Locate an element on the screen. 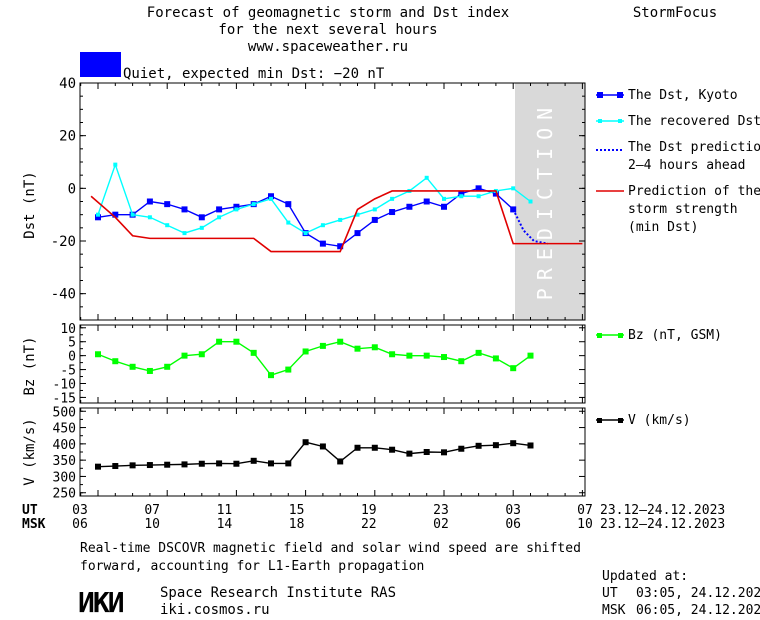 This screenshot has width=760, height=620. y-tick-label: 250 is located at coordinates (64, 494).